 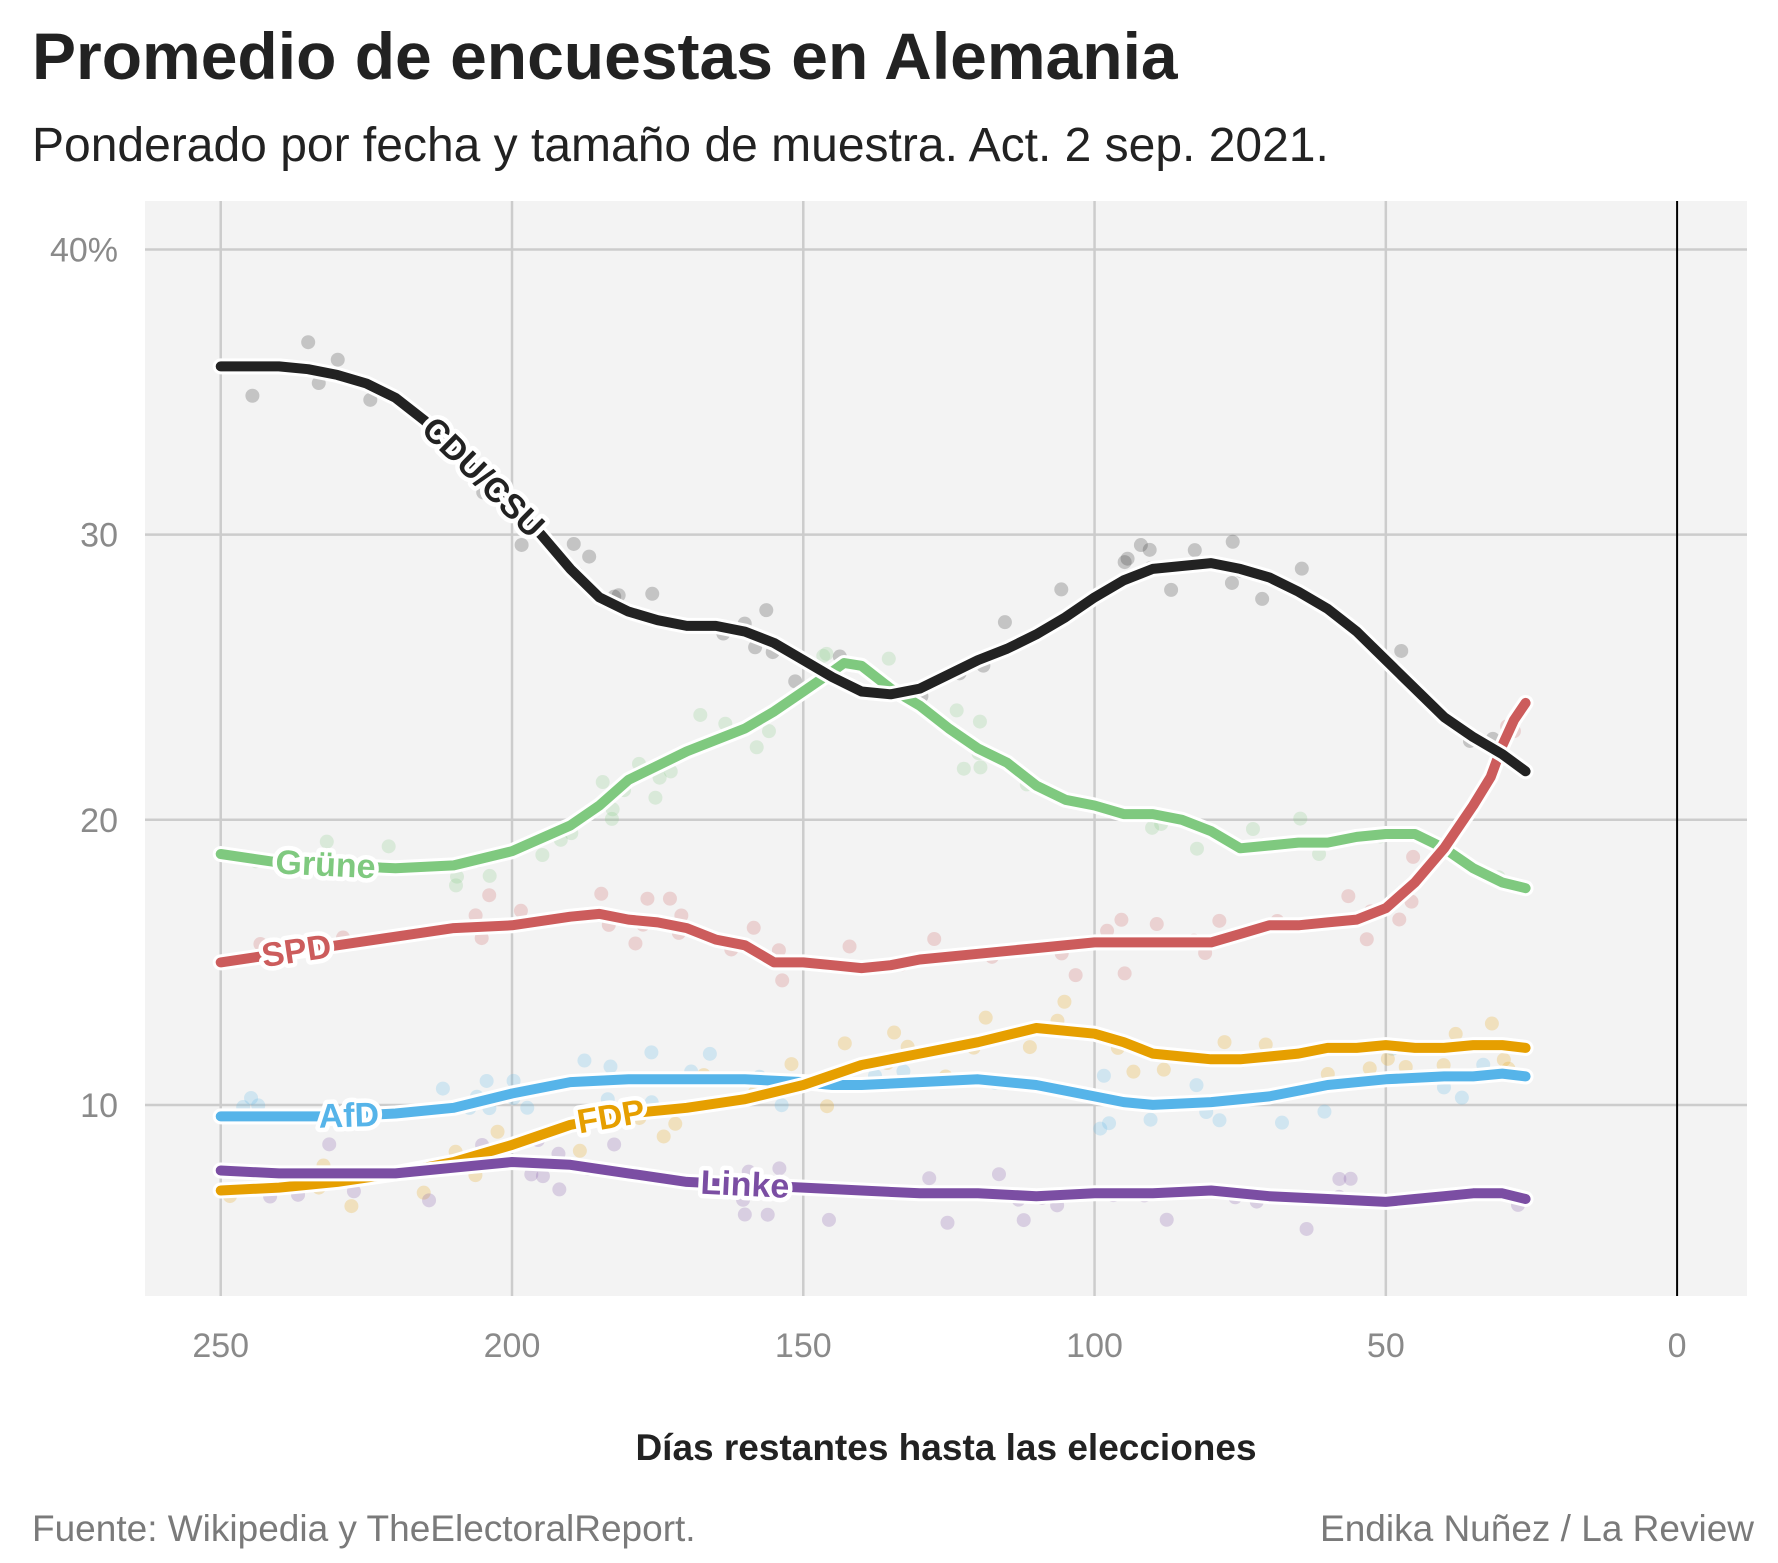 I want to click on series-label: Linke, so click(x=745, y=1185).